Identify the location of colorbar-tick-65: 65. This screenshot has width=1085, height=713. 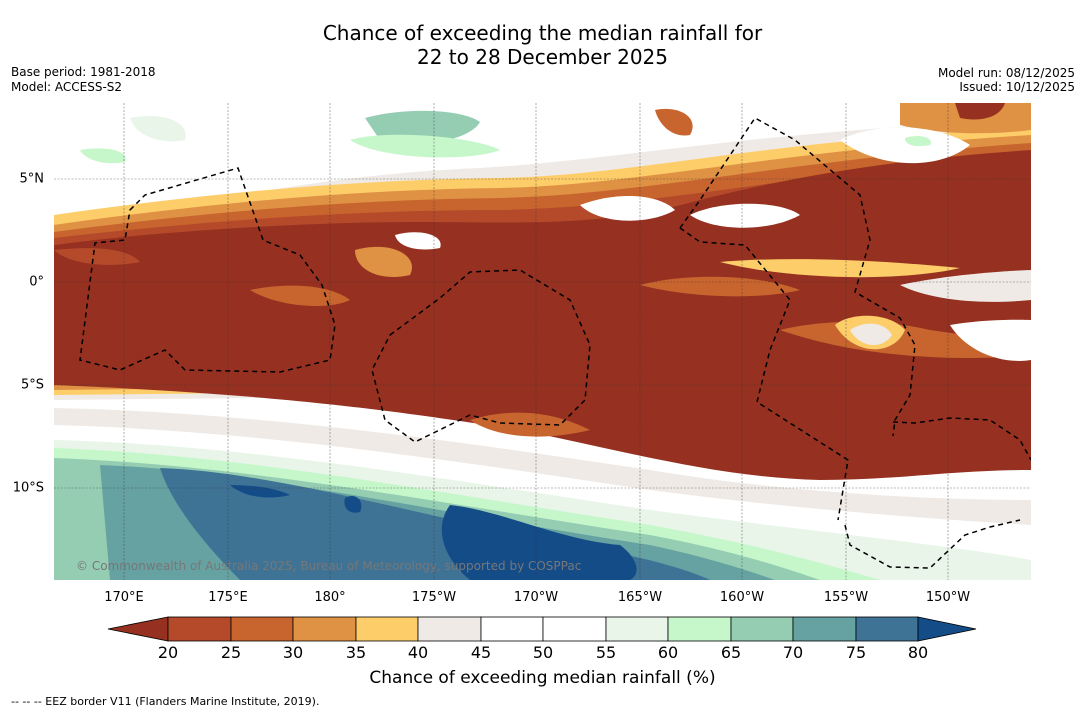
(731, 652).